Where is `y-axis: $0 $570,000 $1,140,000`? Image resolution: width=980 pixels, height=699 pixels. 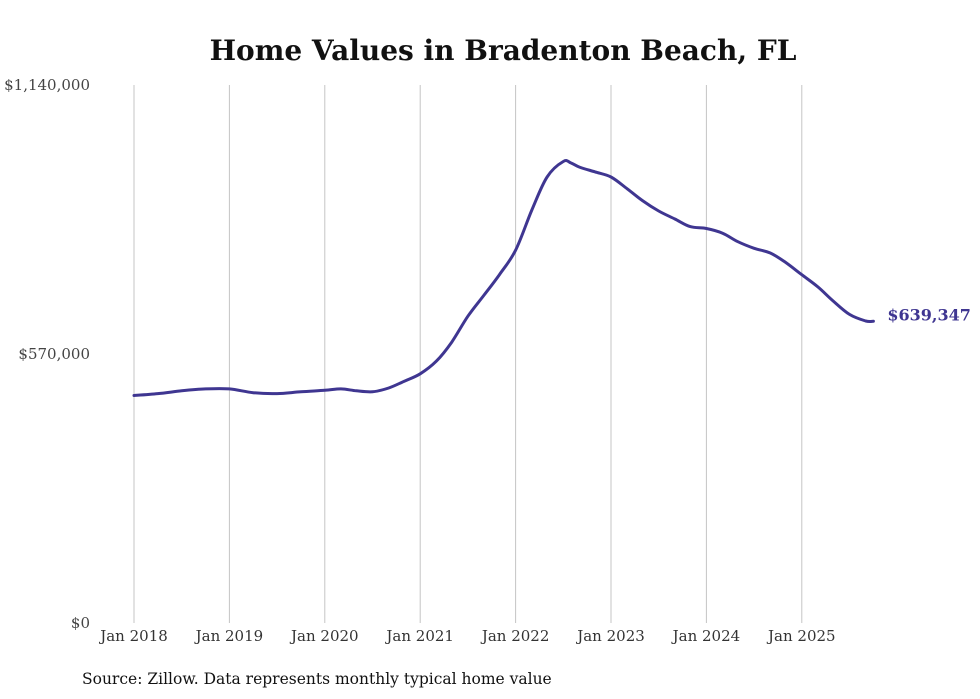
y-axis: $0 $570,000 $1,140,000 is located at coordinates (47, 354).